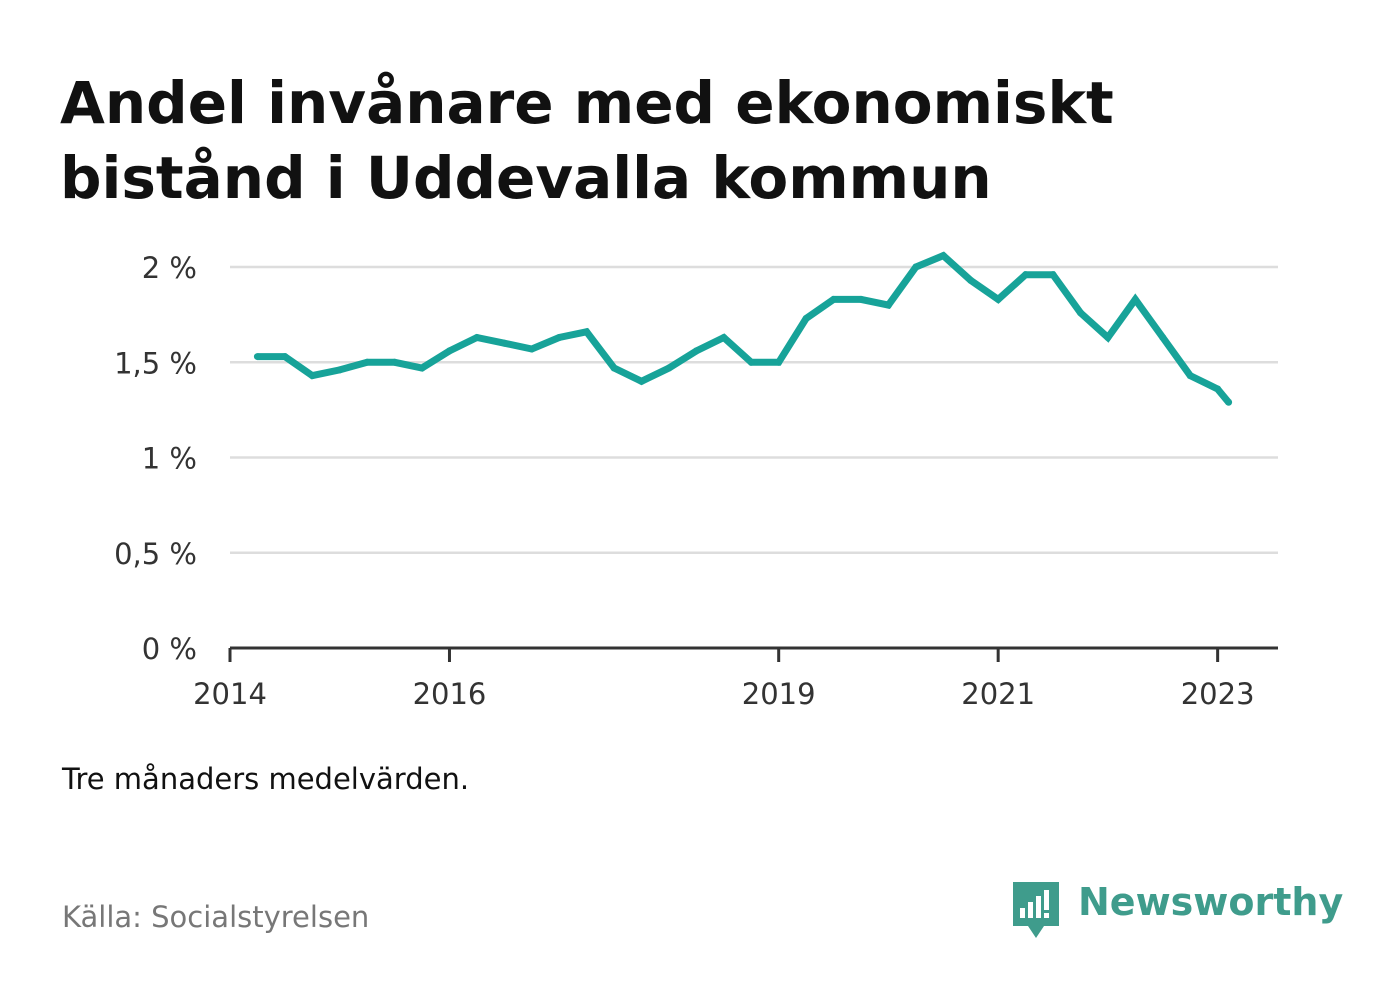  Describe the element at coordinates (1036, 910) in the screenshot. I see `newsworthy-logo-icon` at that location.